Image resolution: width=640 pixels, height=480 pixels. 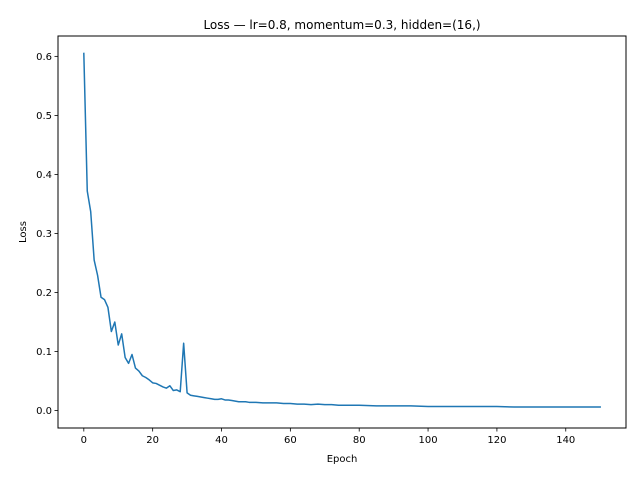 I want to click on x-tick-label: 120, so click(x=496, y=440).